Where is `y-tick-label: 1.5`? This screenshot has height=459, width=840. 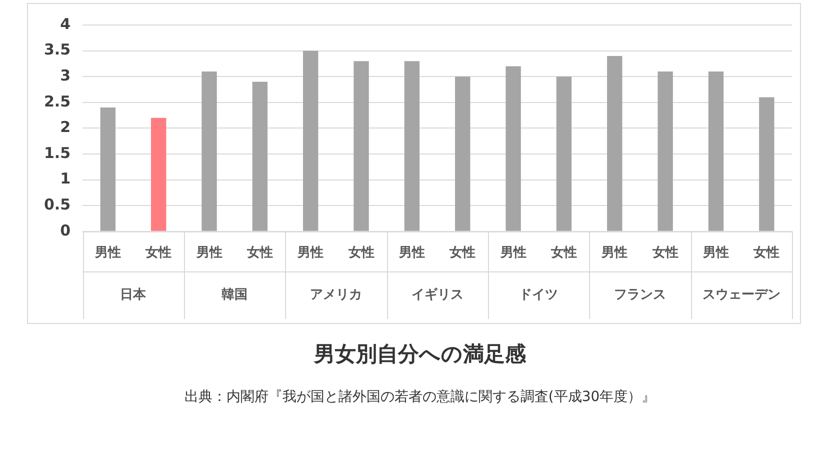 y-tick-label: 1.5 is located at coordinates (57, 153).